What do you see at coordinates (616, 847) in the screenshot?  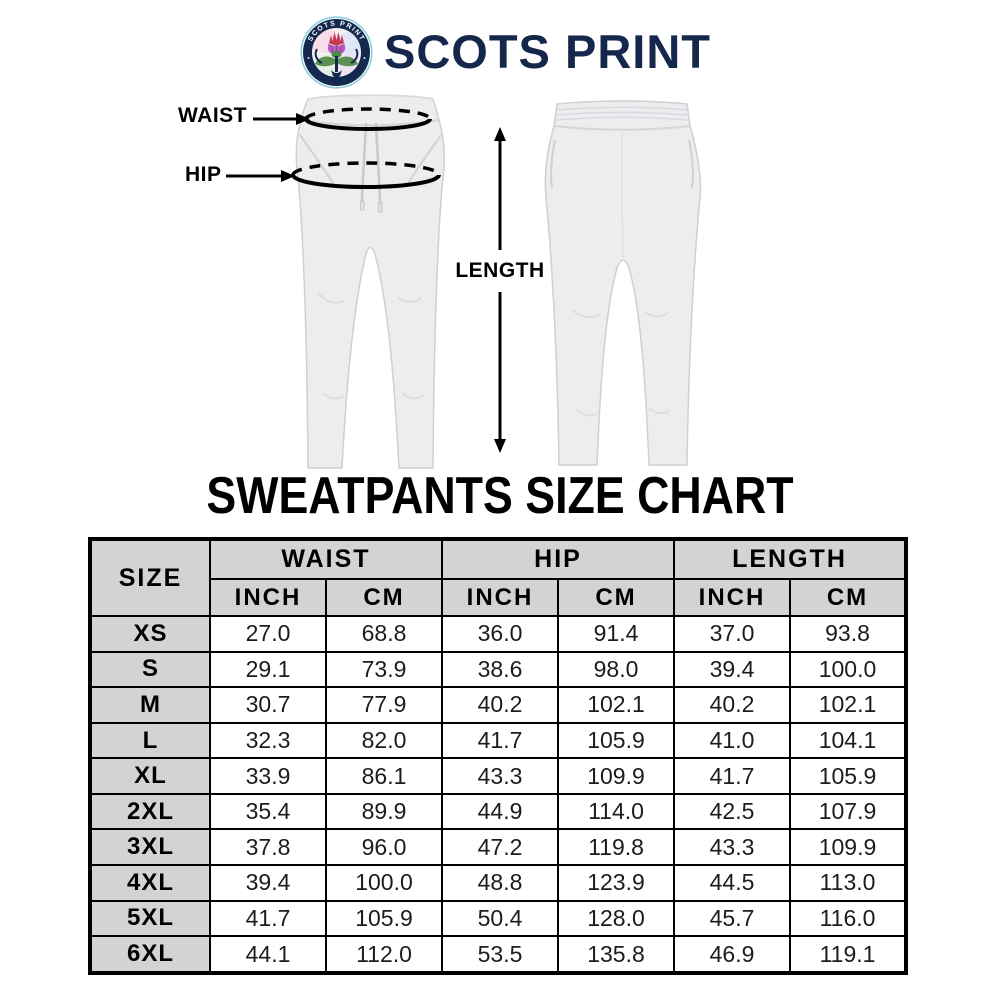 I see `value-cell: 119.8` at bounding box center [616, 847].